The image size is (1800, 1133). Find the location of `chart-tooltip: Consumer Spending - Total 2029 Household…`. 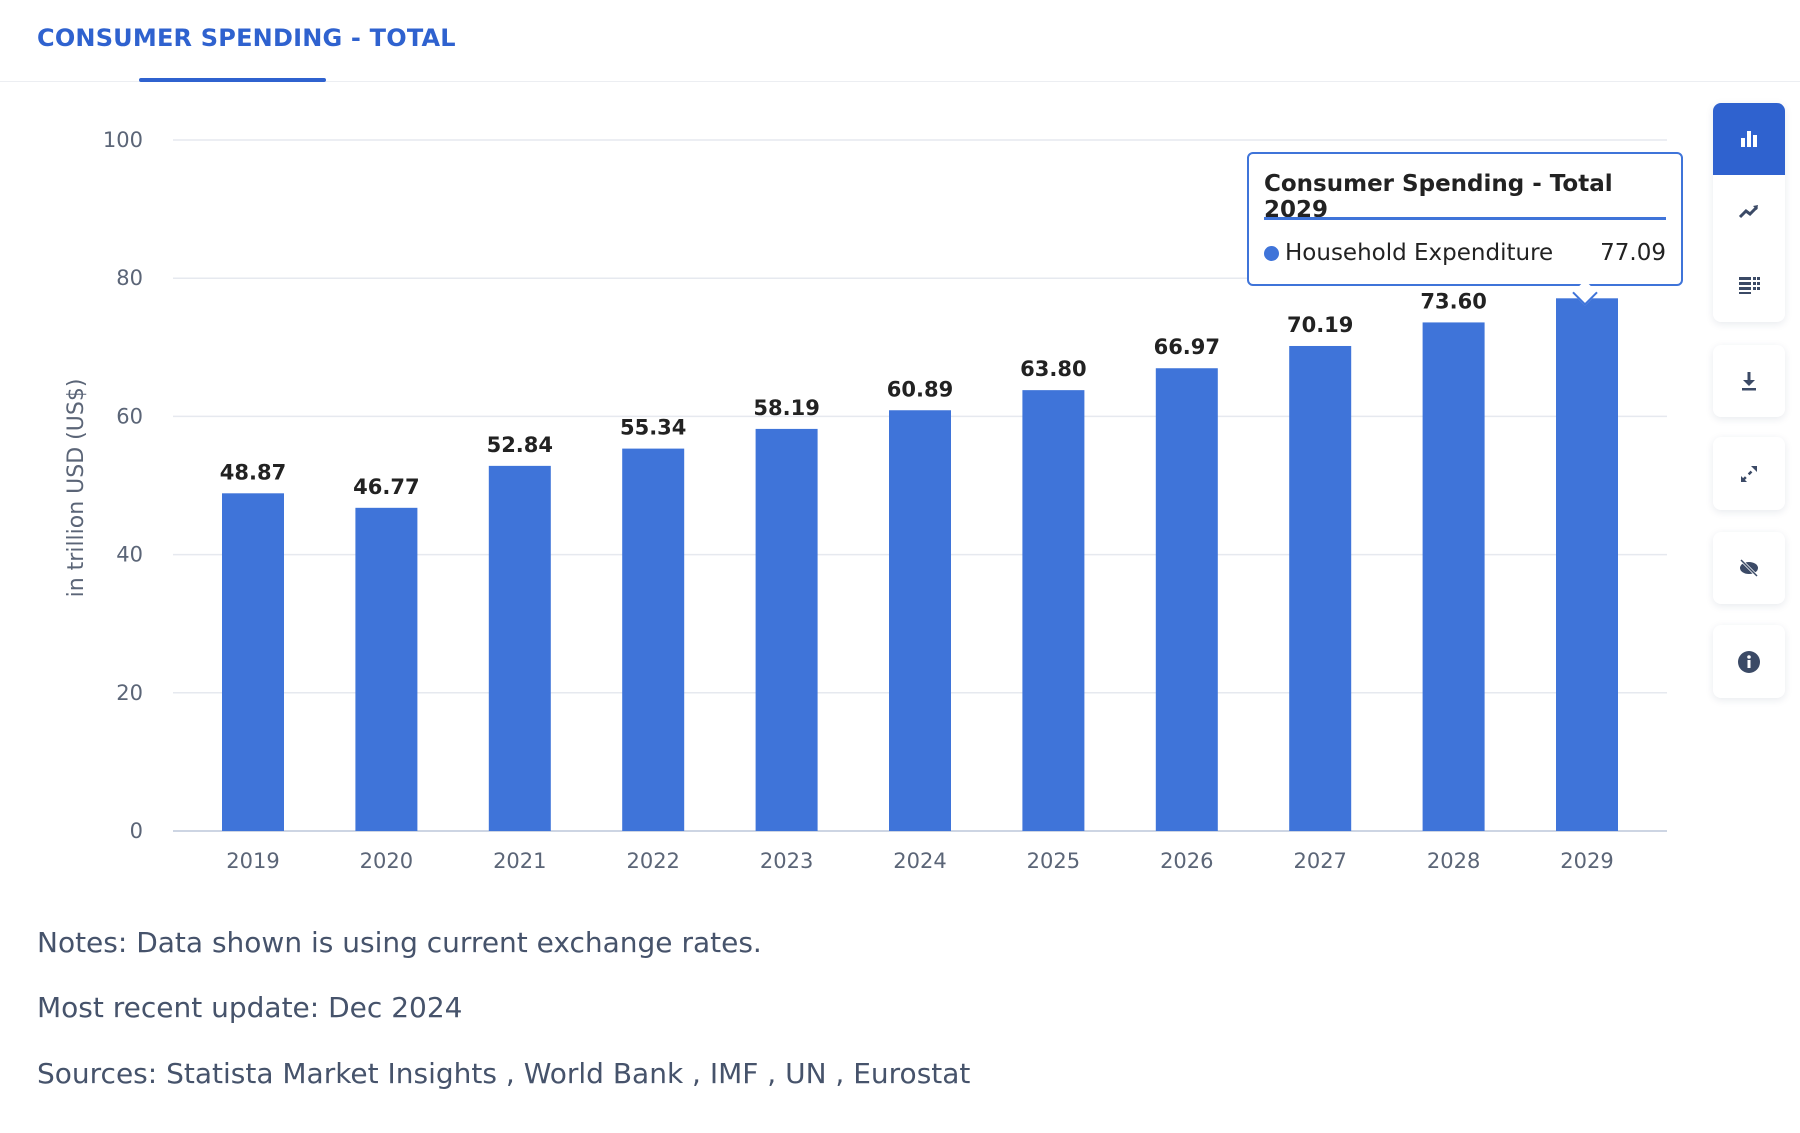

chart-tooltip: Consumer Spending - Total 2029 Household… is located at coordinates (1465, 219).